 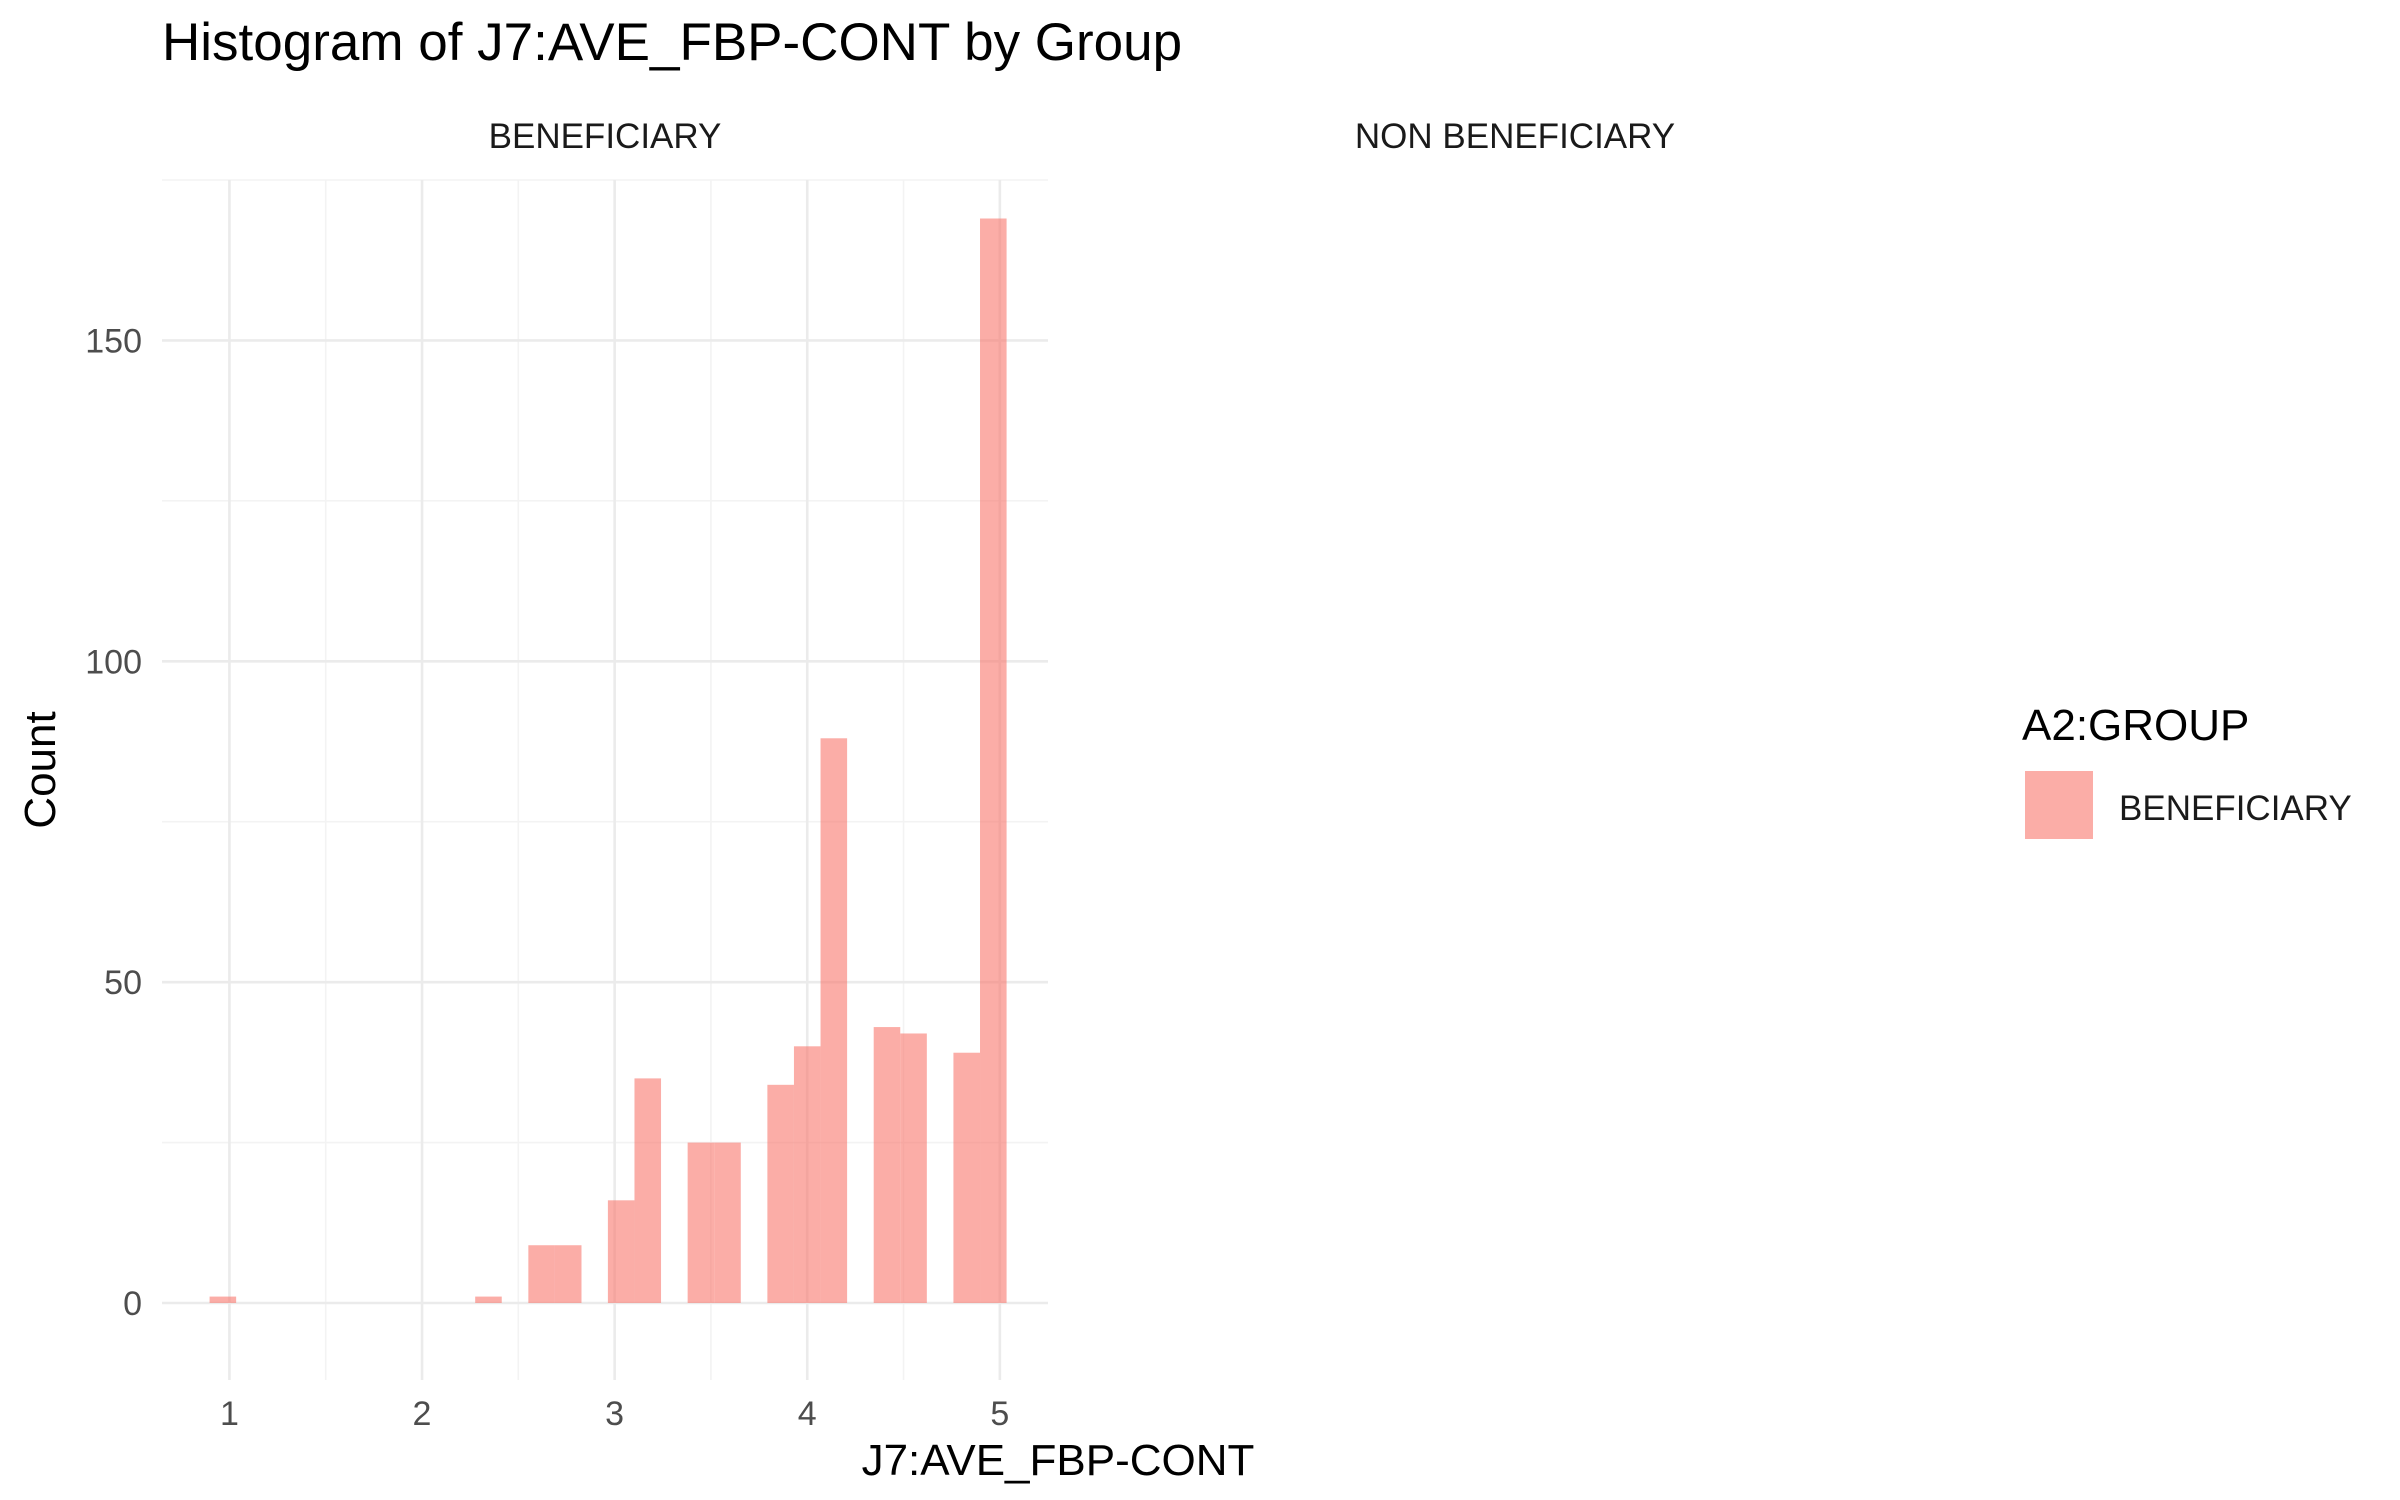 What do you see at coordinates (999, 1414) in the screenshot?
I see `x-tick-label: 5` at bounding box center [999, 1414].